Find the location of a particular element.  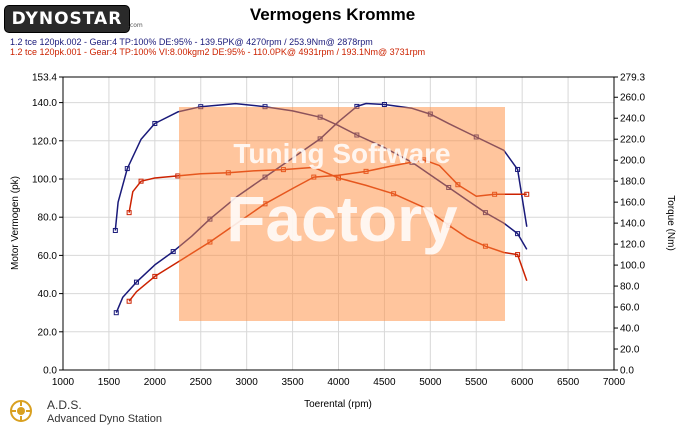

watermark-line2: Factory is located at coordinates (342, 219).